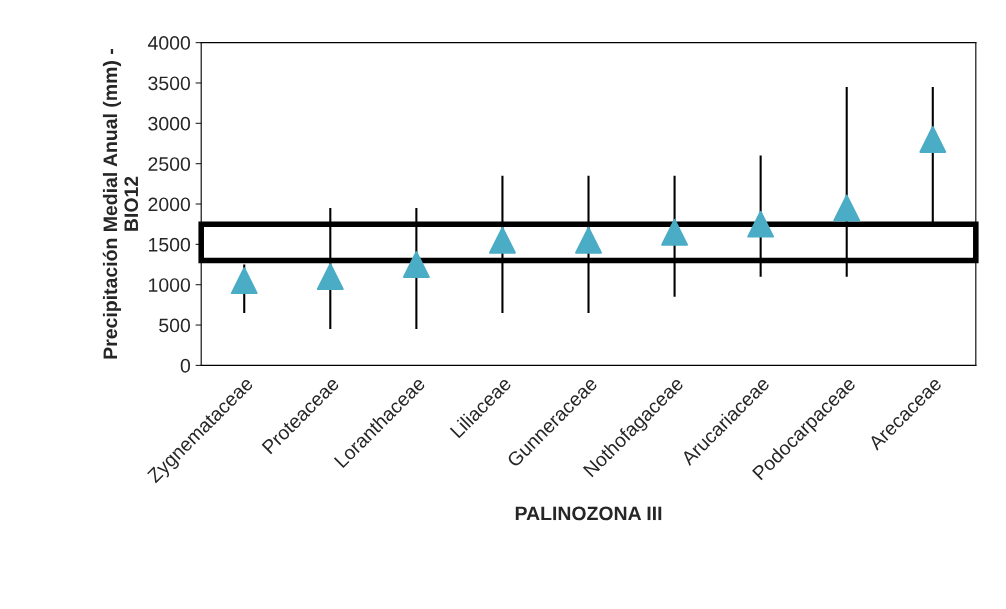 This screenshot has height=609, width=1006. I want to click on y-tick-label: 2500, so click(169, 164).